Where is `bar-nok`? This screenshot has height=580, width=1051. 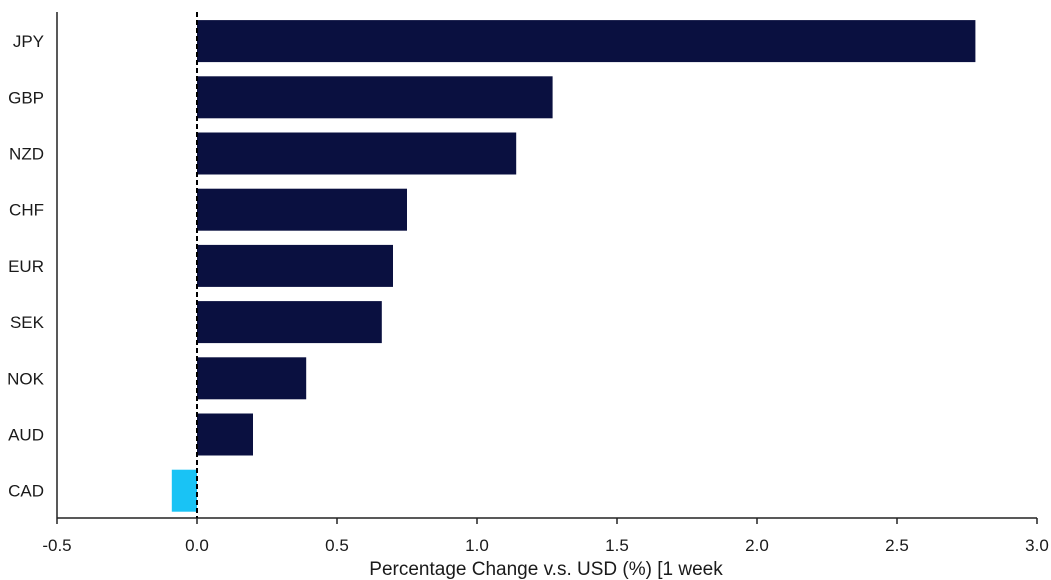
bar-nok is located at coordinates (252, 378).